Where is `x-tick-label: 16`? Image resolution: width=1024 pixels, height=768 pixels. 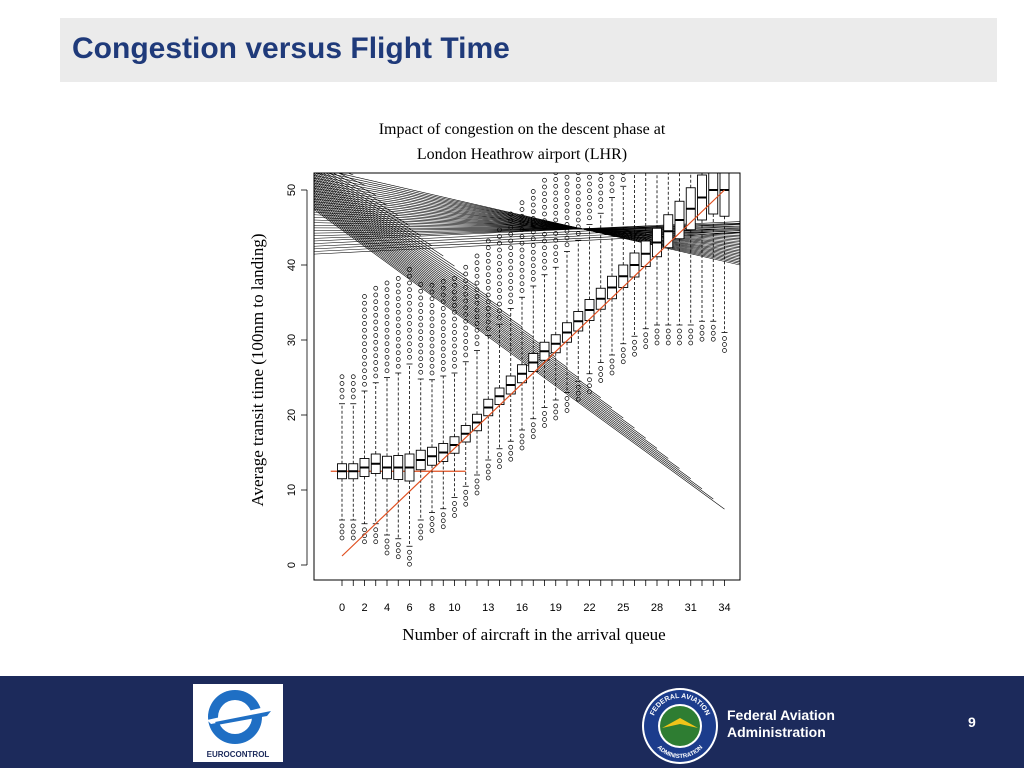
x-tick-label: 16 is located at coordinates (522, 608).